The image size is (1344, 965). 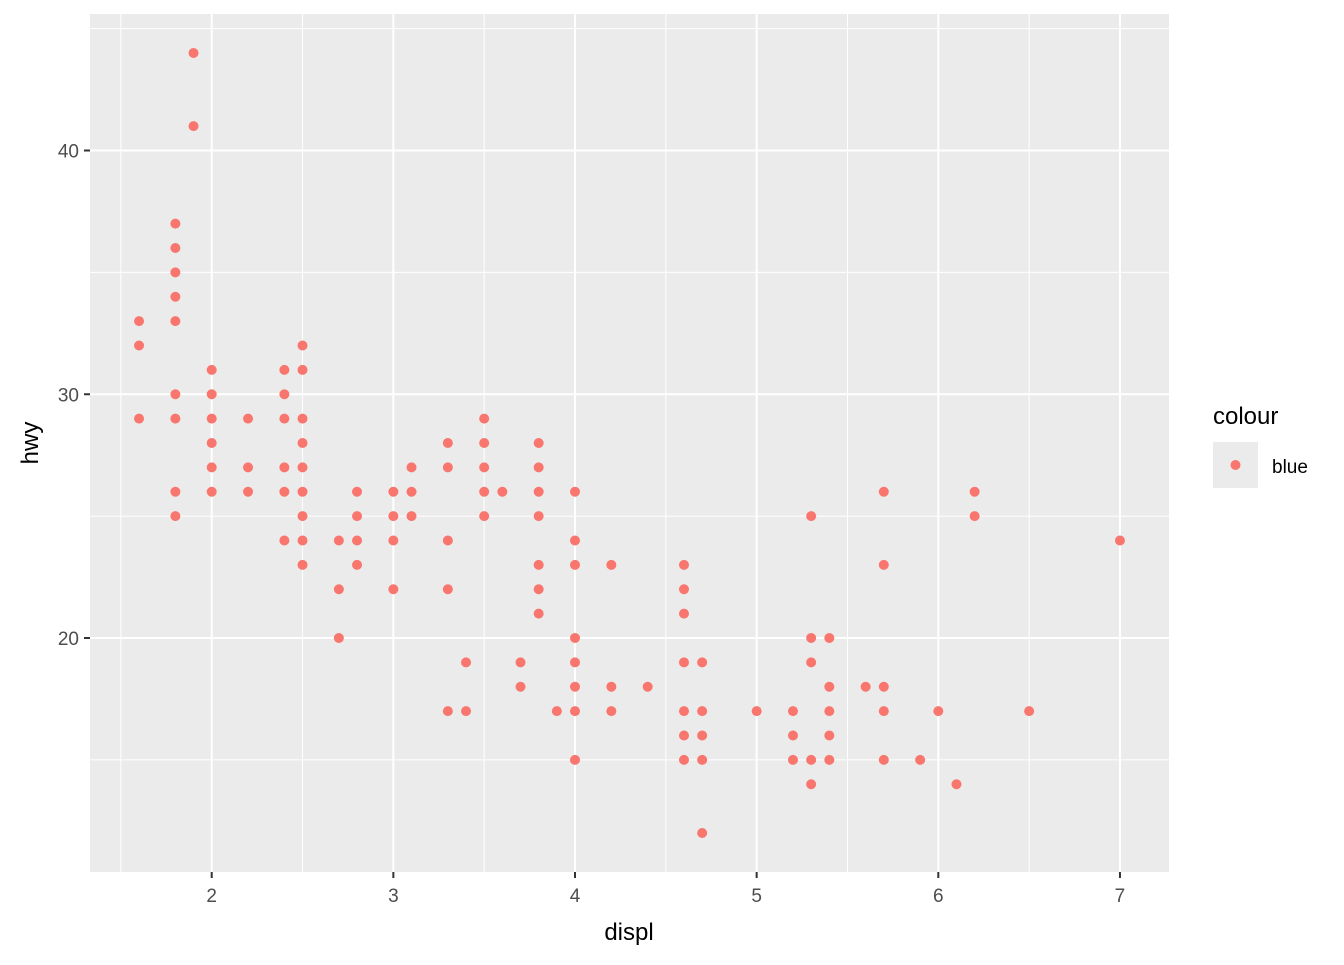 I want to click on legend-label: blue, so click(x=1290, y=467).